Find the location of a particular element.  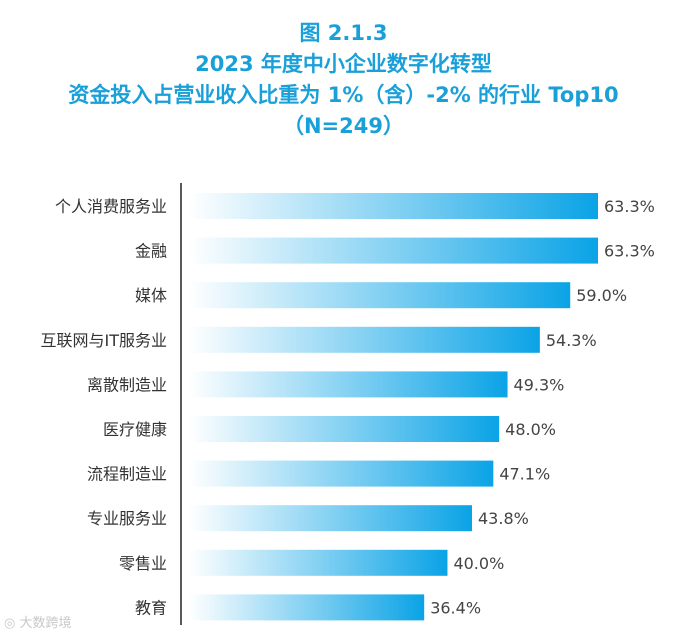

category-label: 个人消费服务业 is located at coordinates (111, 206).